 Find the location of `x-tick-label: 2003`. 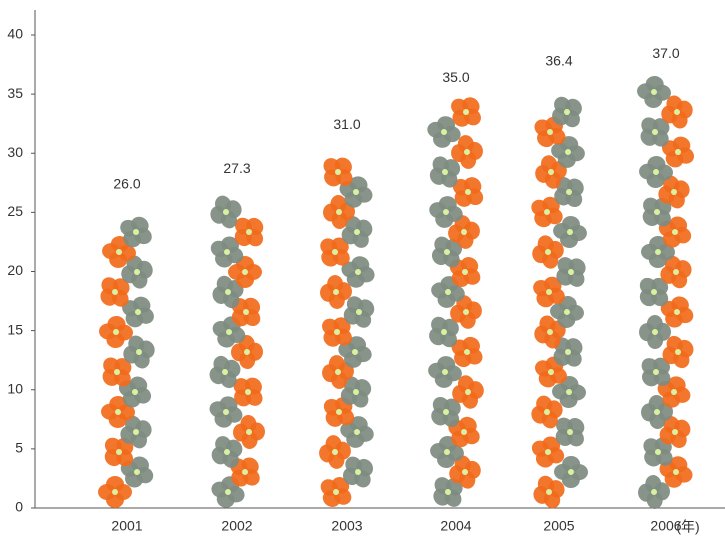

x-tick-label: 2003 is located at coordinates (346, 526).